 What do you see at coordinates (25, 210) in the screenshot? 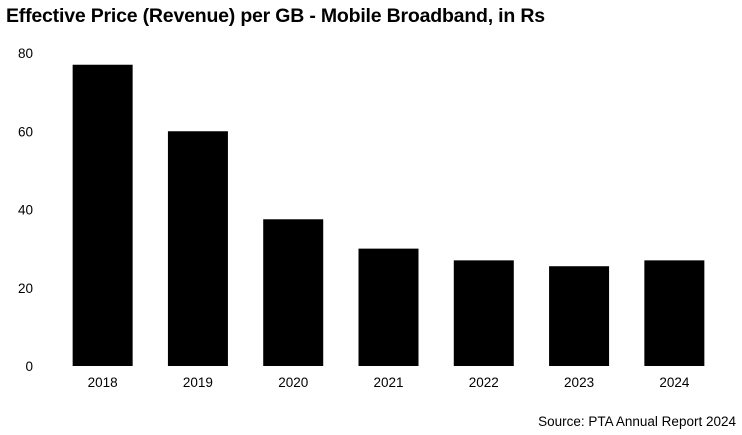
I see `y-tick-label: 40` at bounding box center [25, 210].